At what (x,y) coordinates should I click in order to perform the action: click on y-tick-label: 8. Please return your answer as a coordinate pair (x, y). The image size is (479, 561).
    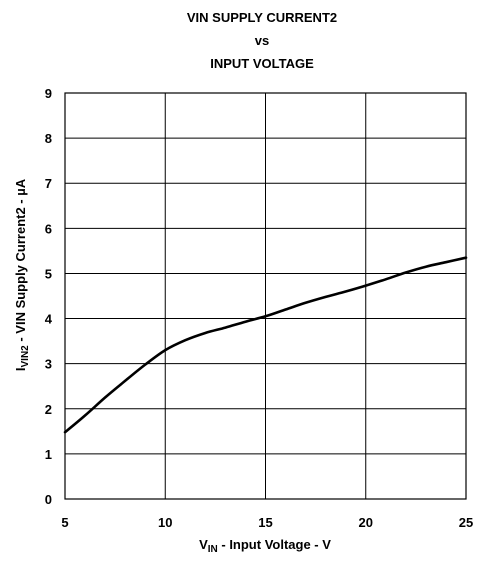
    Looking at the image, I should click on (48, 138).